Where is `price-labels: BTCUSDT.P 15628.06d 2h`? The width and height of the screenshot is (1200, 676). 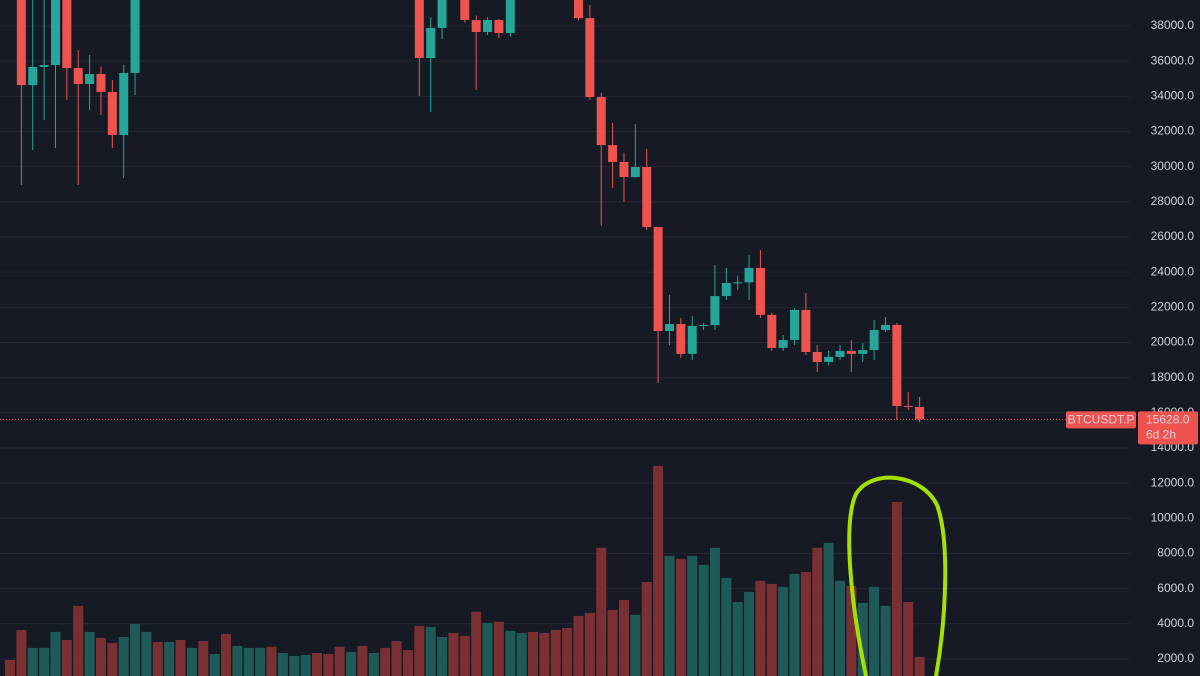 price-labels: BTCUSDT.P 15628.06d 2h is located at coordinates (1132, 428).